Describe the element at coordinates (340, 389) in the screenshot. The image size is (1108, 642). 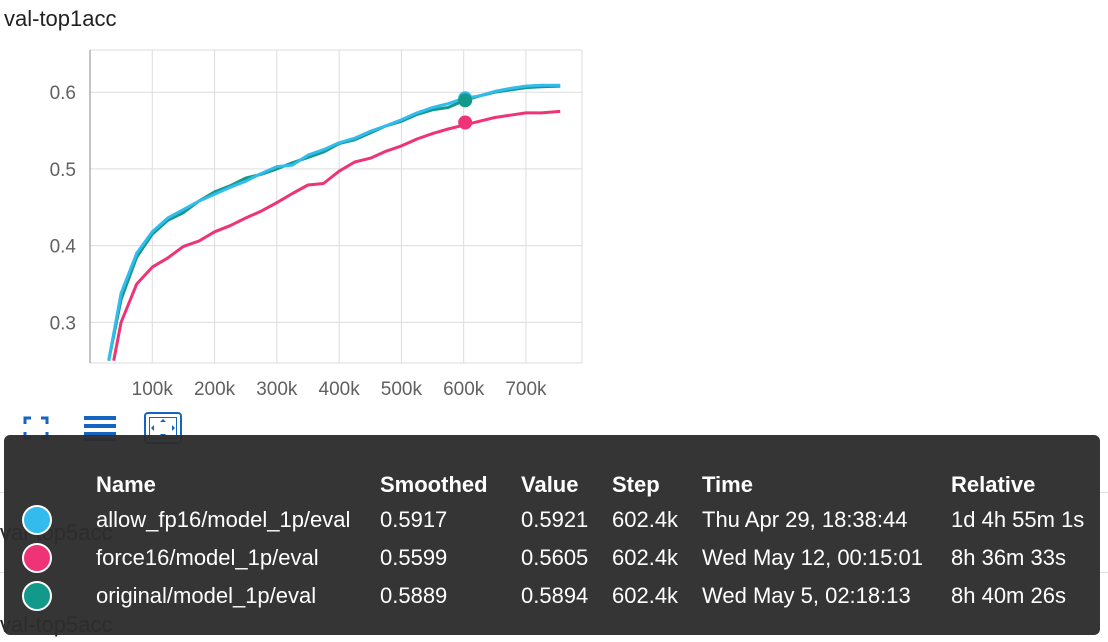
I see `x-tick-label: 400k` at that location.